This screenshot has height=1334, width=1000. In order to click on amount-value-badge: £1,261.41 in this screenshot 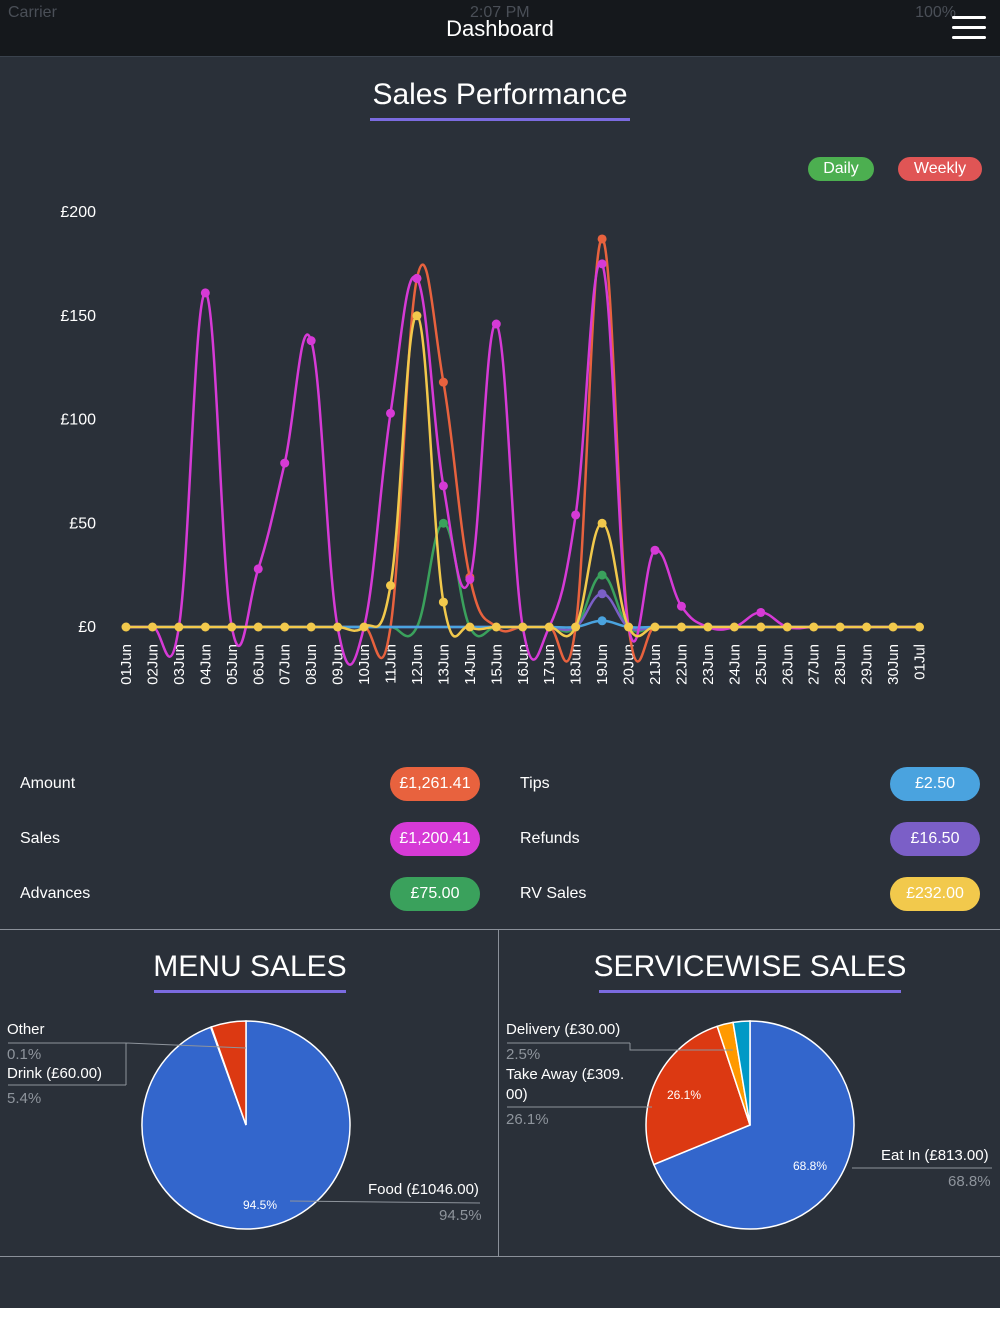, I will do `click(435, 784)`.